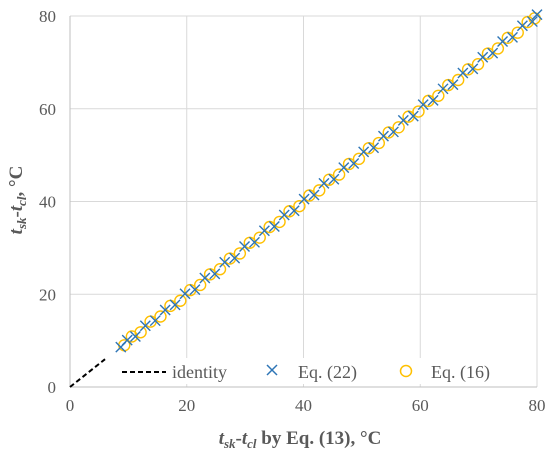 The height and width of the screenshot is (452, 550). Describe the element at coordinates (17, 200) in the screenshot. I see `y-axis-title: tsk-tcl, °C` at that location.